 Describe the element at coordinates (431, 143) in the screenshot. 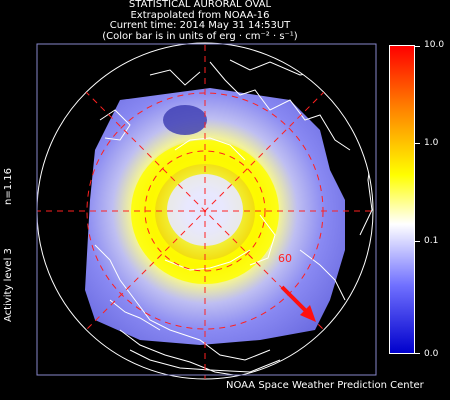

I see `colorbar-tick-label: 1.0` at that location.